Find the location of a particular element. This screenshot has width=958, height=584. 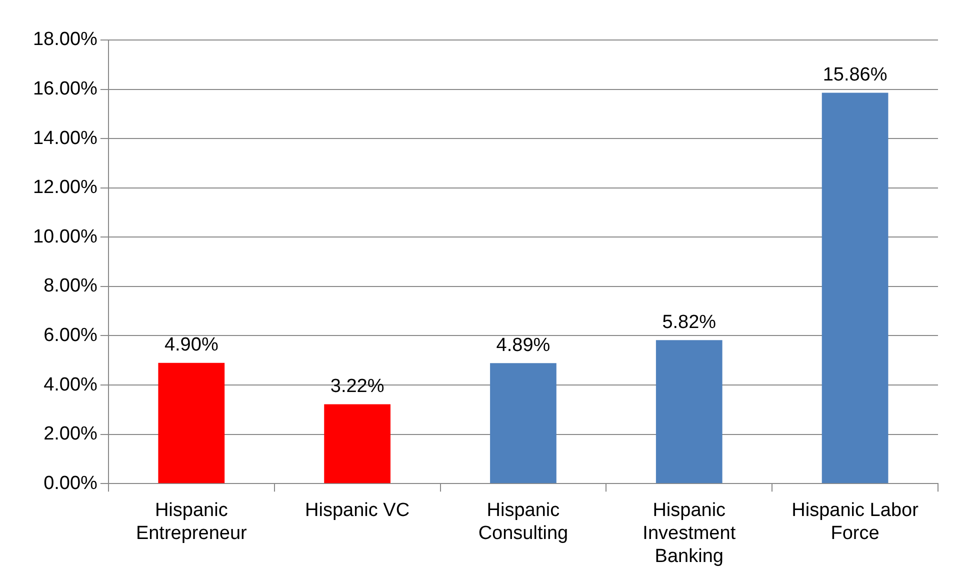

x-tick-label: Hispanic Labor Force is located at coordinates (856, 522).